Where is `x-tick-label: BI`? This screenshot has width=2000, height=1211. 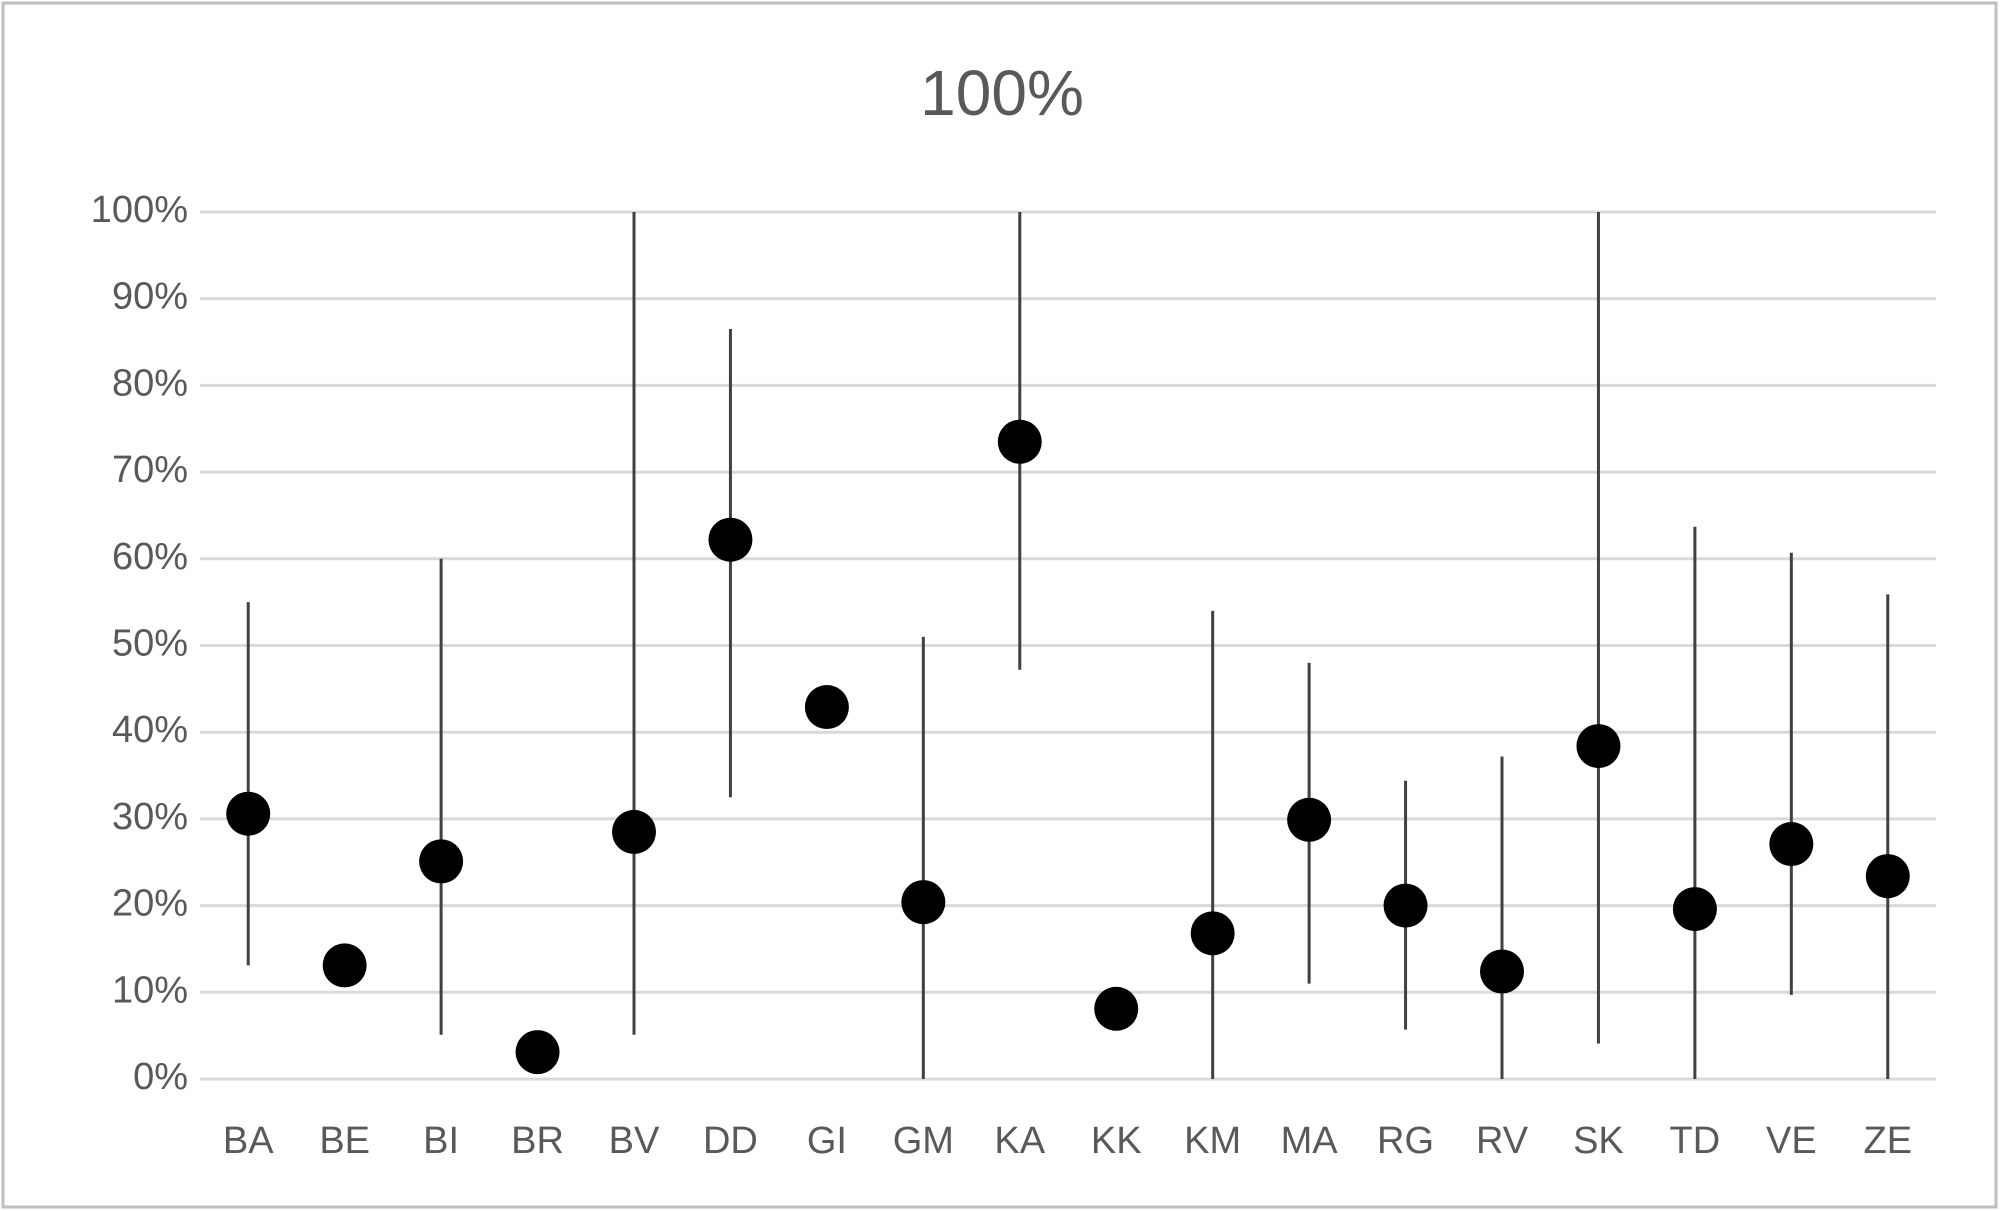 x-tick-label: BI is located at coordinates (441, 1141).